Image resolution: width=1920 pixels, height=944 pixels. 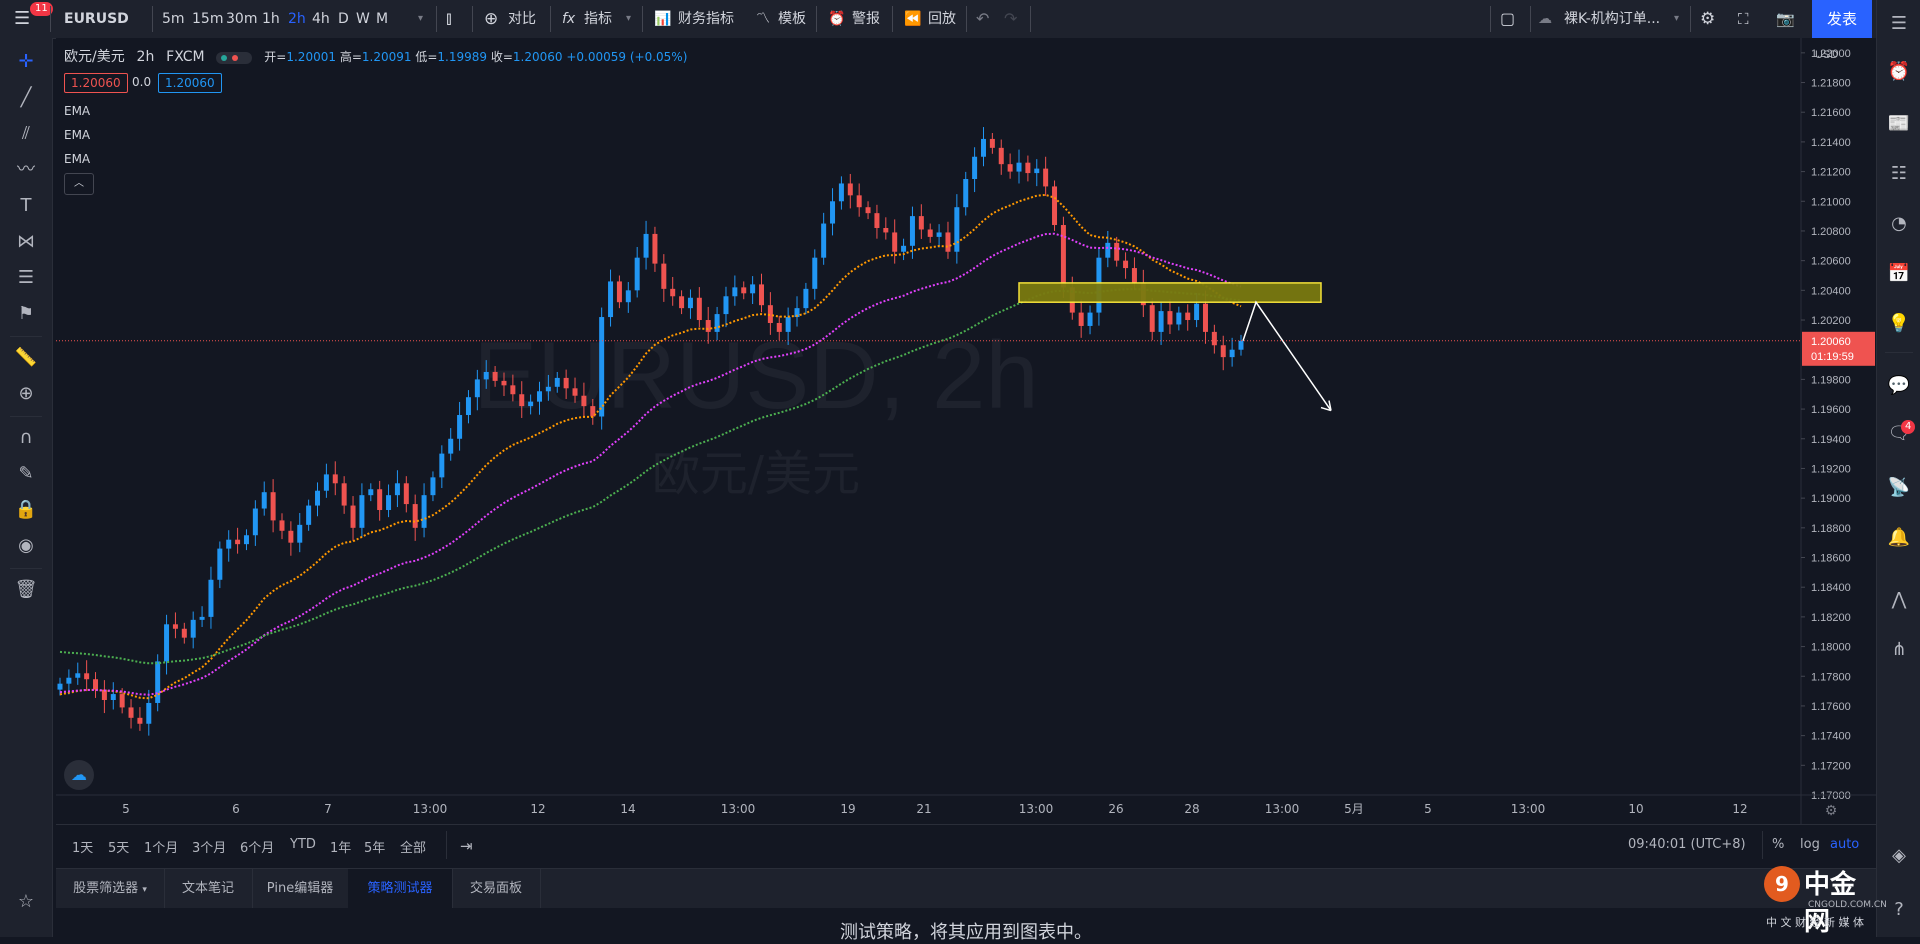 I want to click on news-icon: 📰, so click(x=1899, y=123).